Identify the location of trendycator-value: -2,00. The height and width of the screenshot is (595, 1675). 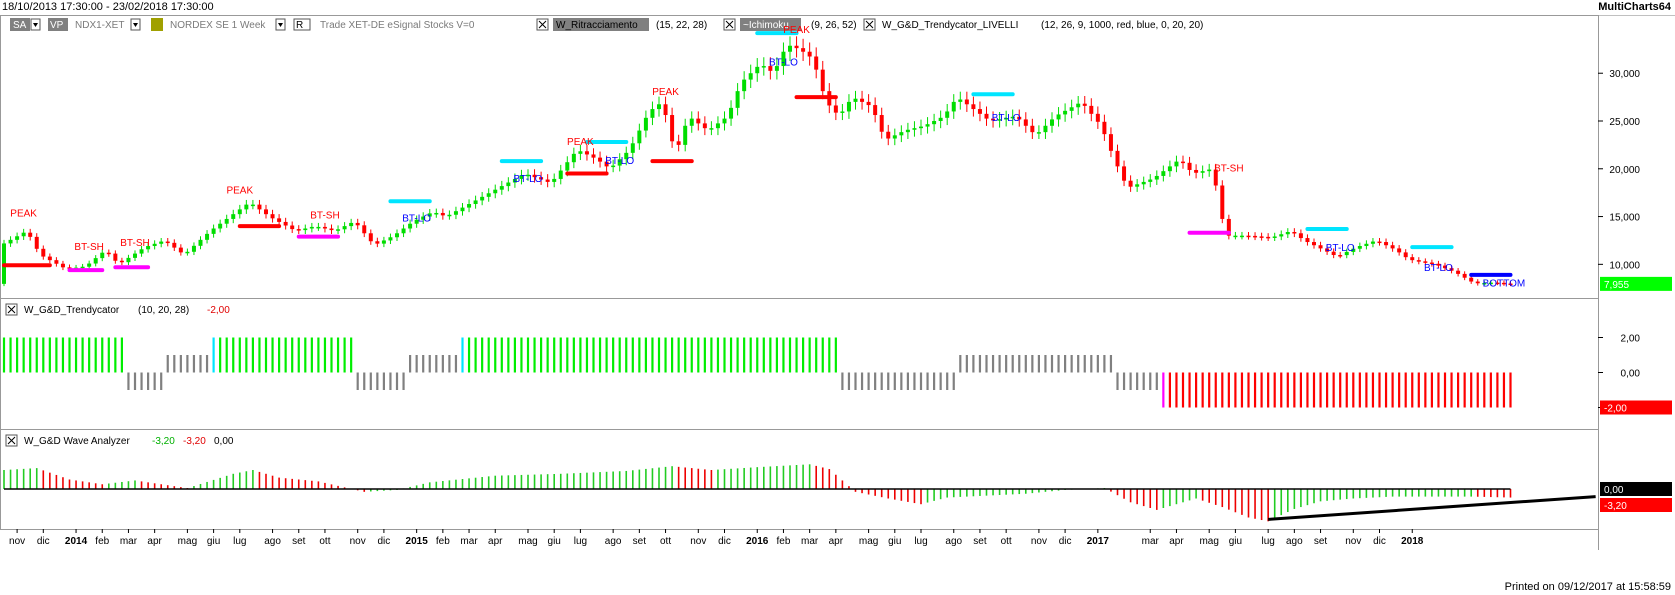
(218, 310).